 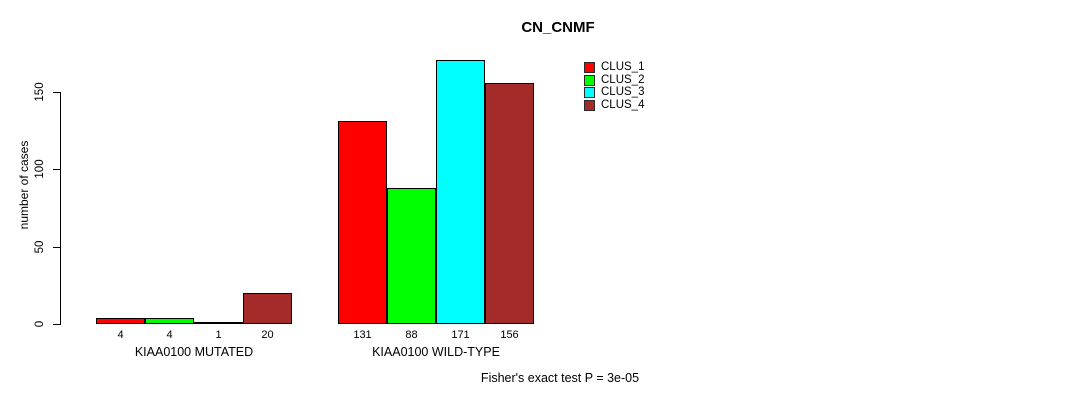 What do you see at coordinates (24, 185) in the screenshot?
I see `y-axis-label: number of cases` at bounding box center [24, 185].